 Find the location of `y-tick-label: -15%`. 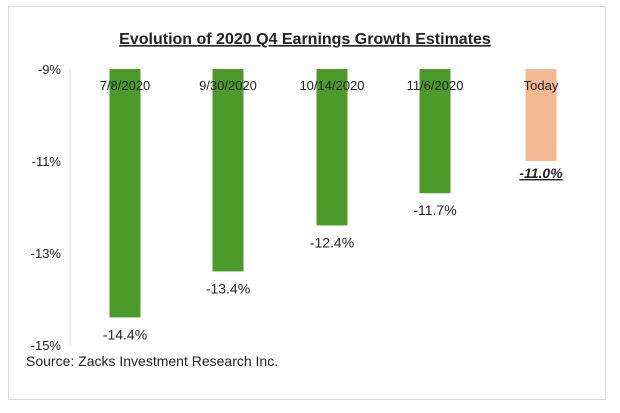

y-tick-label: -15% is located at coordinates (46, 345).